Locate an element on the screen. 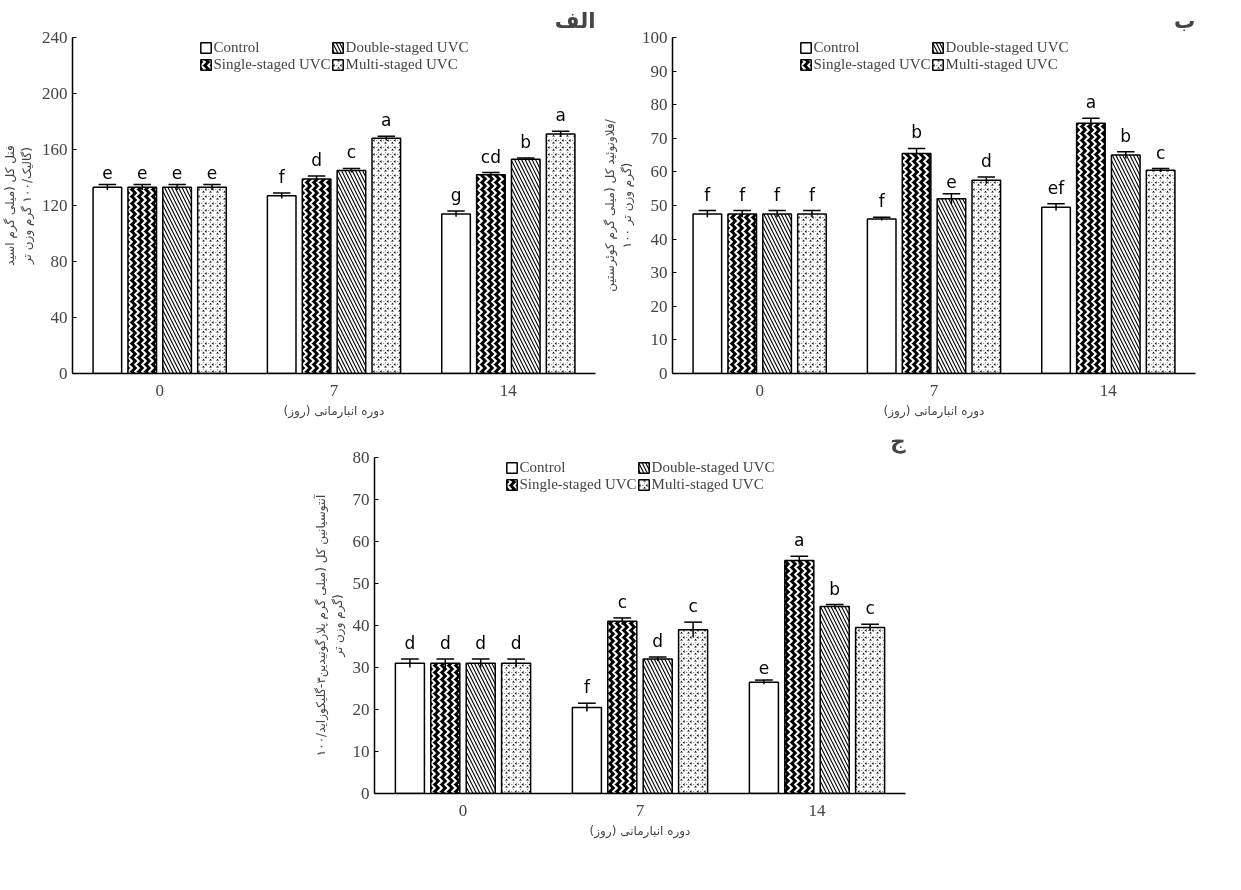  y-tick-label: 200 is located at coordinates (55, 93).